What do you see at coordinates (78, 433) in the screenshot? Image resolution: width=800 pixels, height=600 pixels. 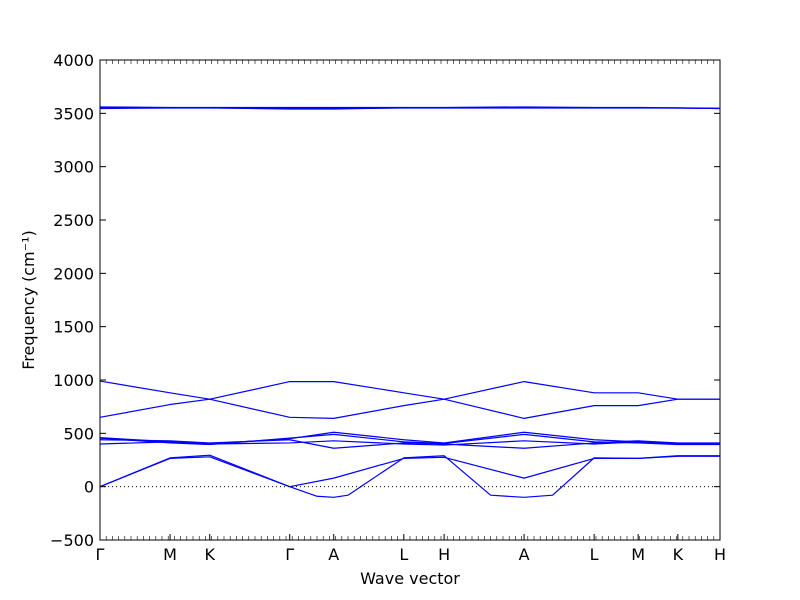 I see `y-tick-label: 500` at bounding box center [78, 433].